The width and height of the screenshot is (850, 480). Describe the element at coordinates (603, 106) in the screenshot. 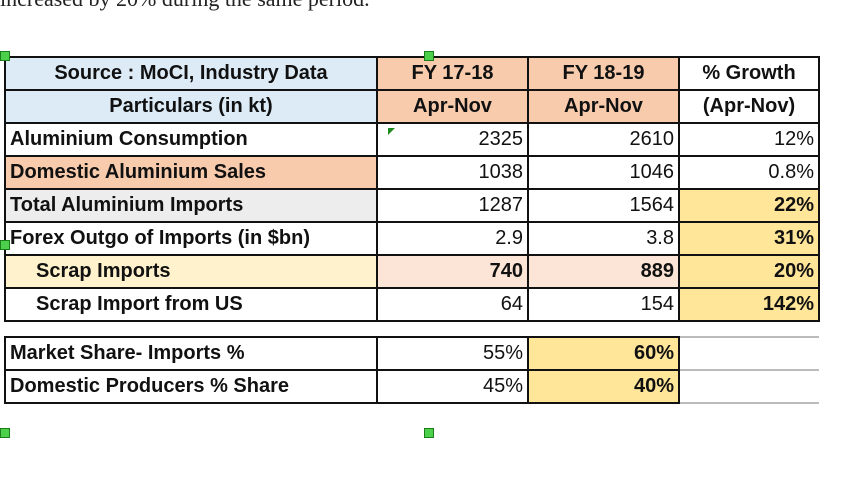

I see `fy1819-period: Apr-Nov` at that location.